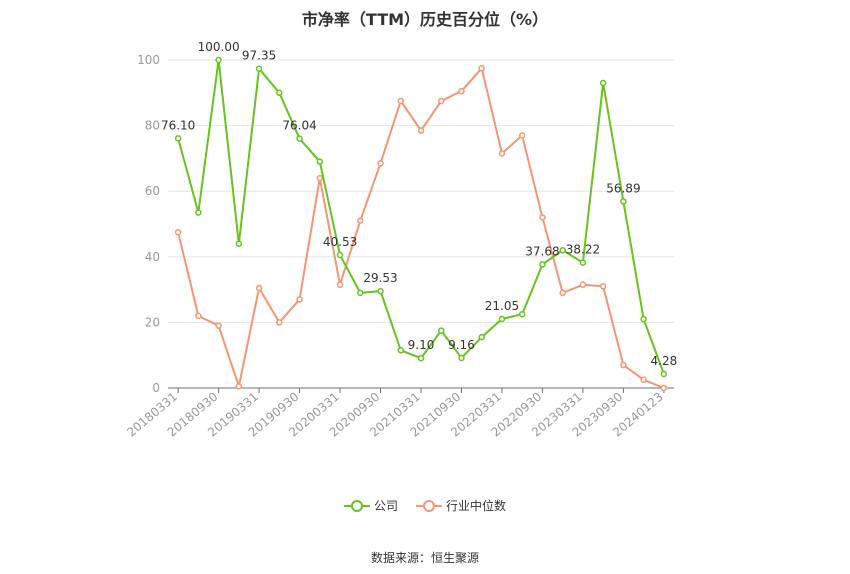 Image resolution: width=850 pixels, height=574 pixels. I want to click on legend-swatch-company, so click(356, 505).